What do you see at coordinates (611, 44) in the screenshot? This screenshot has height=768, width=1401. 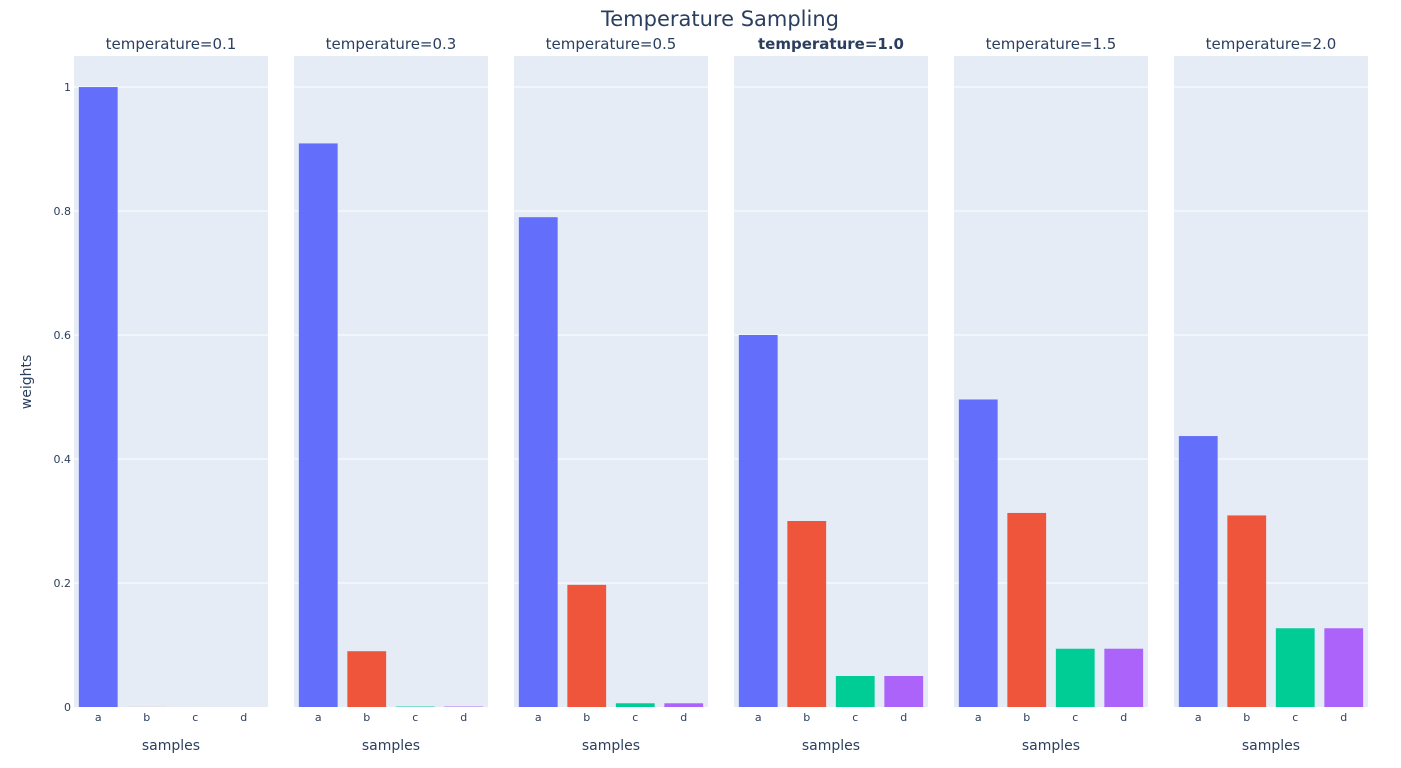 I see `subplot-title: temperature=0.5` at bounding box center [611, 44].